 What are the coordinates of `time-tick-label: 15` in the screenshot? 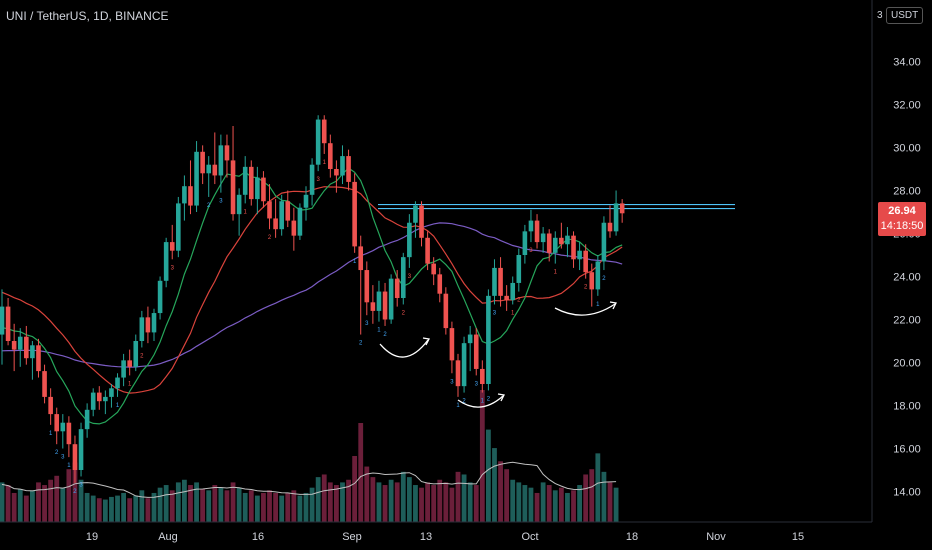 It's located at (798, 537).